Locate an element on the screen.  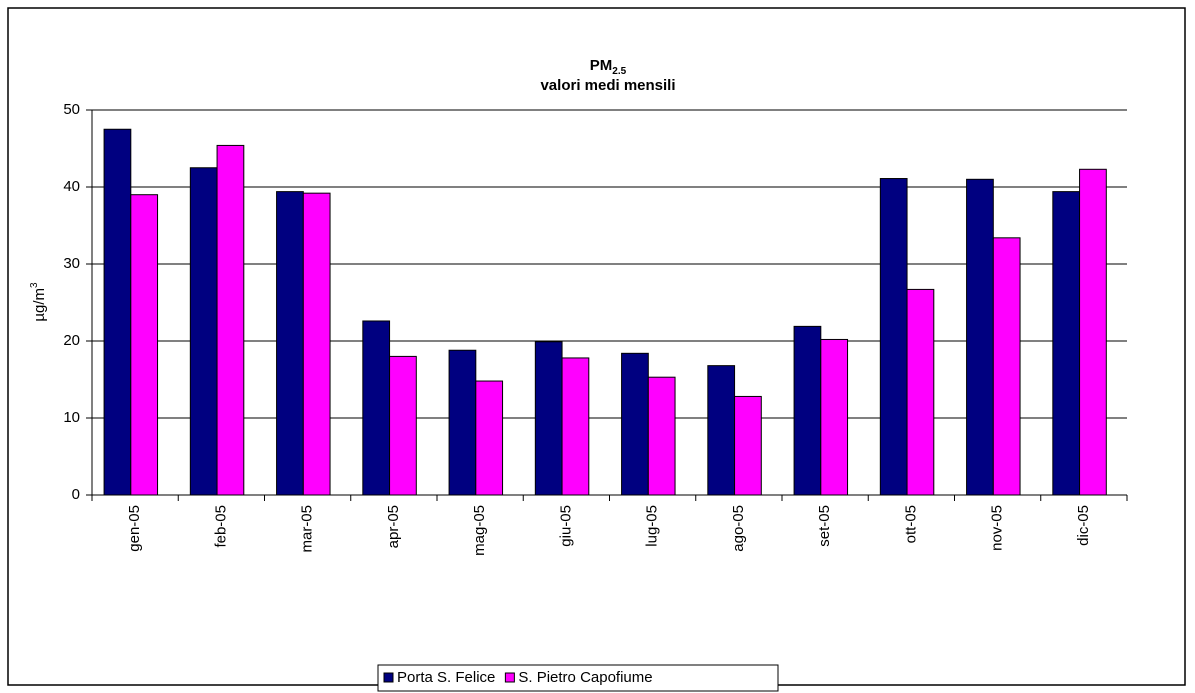
x-tick-label: mag-05 is located at coordinates (479, 530).